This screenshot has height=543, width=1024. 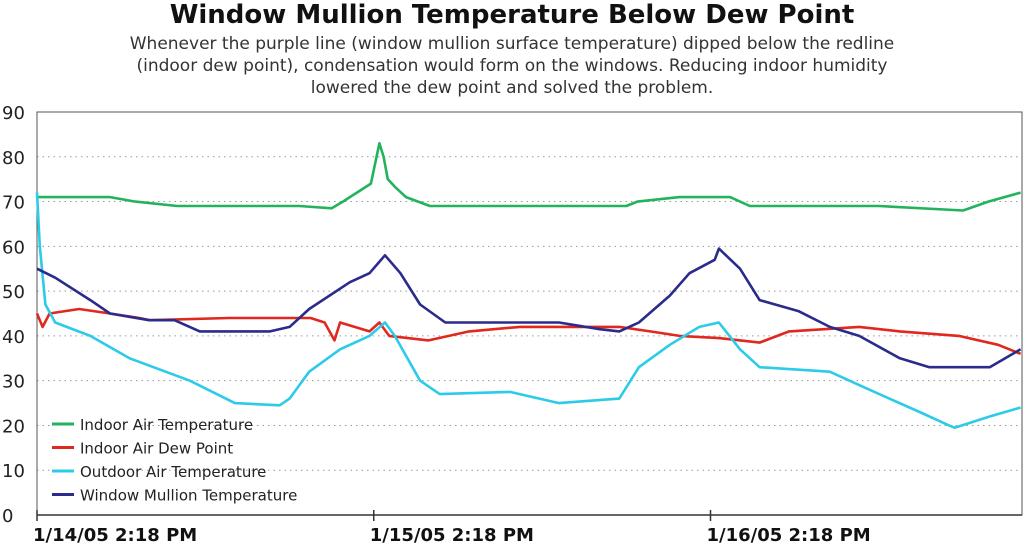 I want to click on y-tick-label: 90, so click(x=13, y=113).